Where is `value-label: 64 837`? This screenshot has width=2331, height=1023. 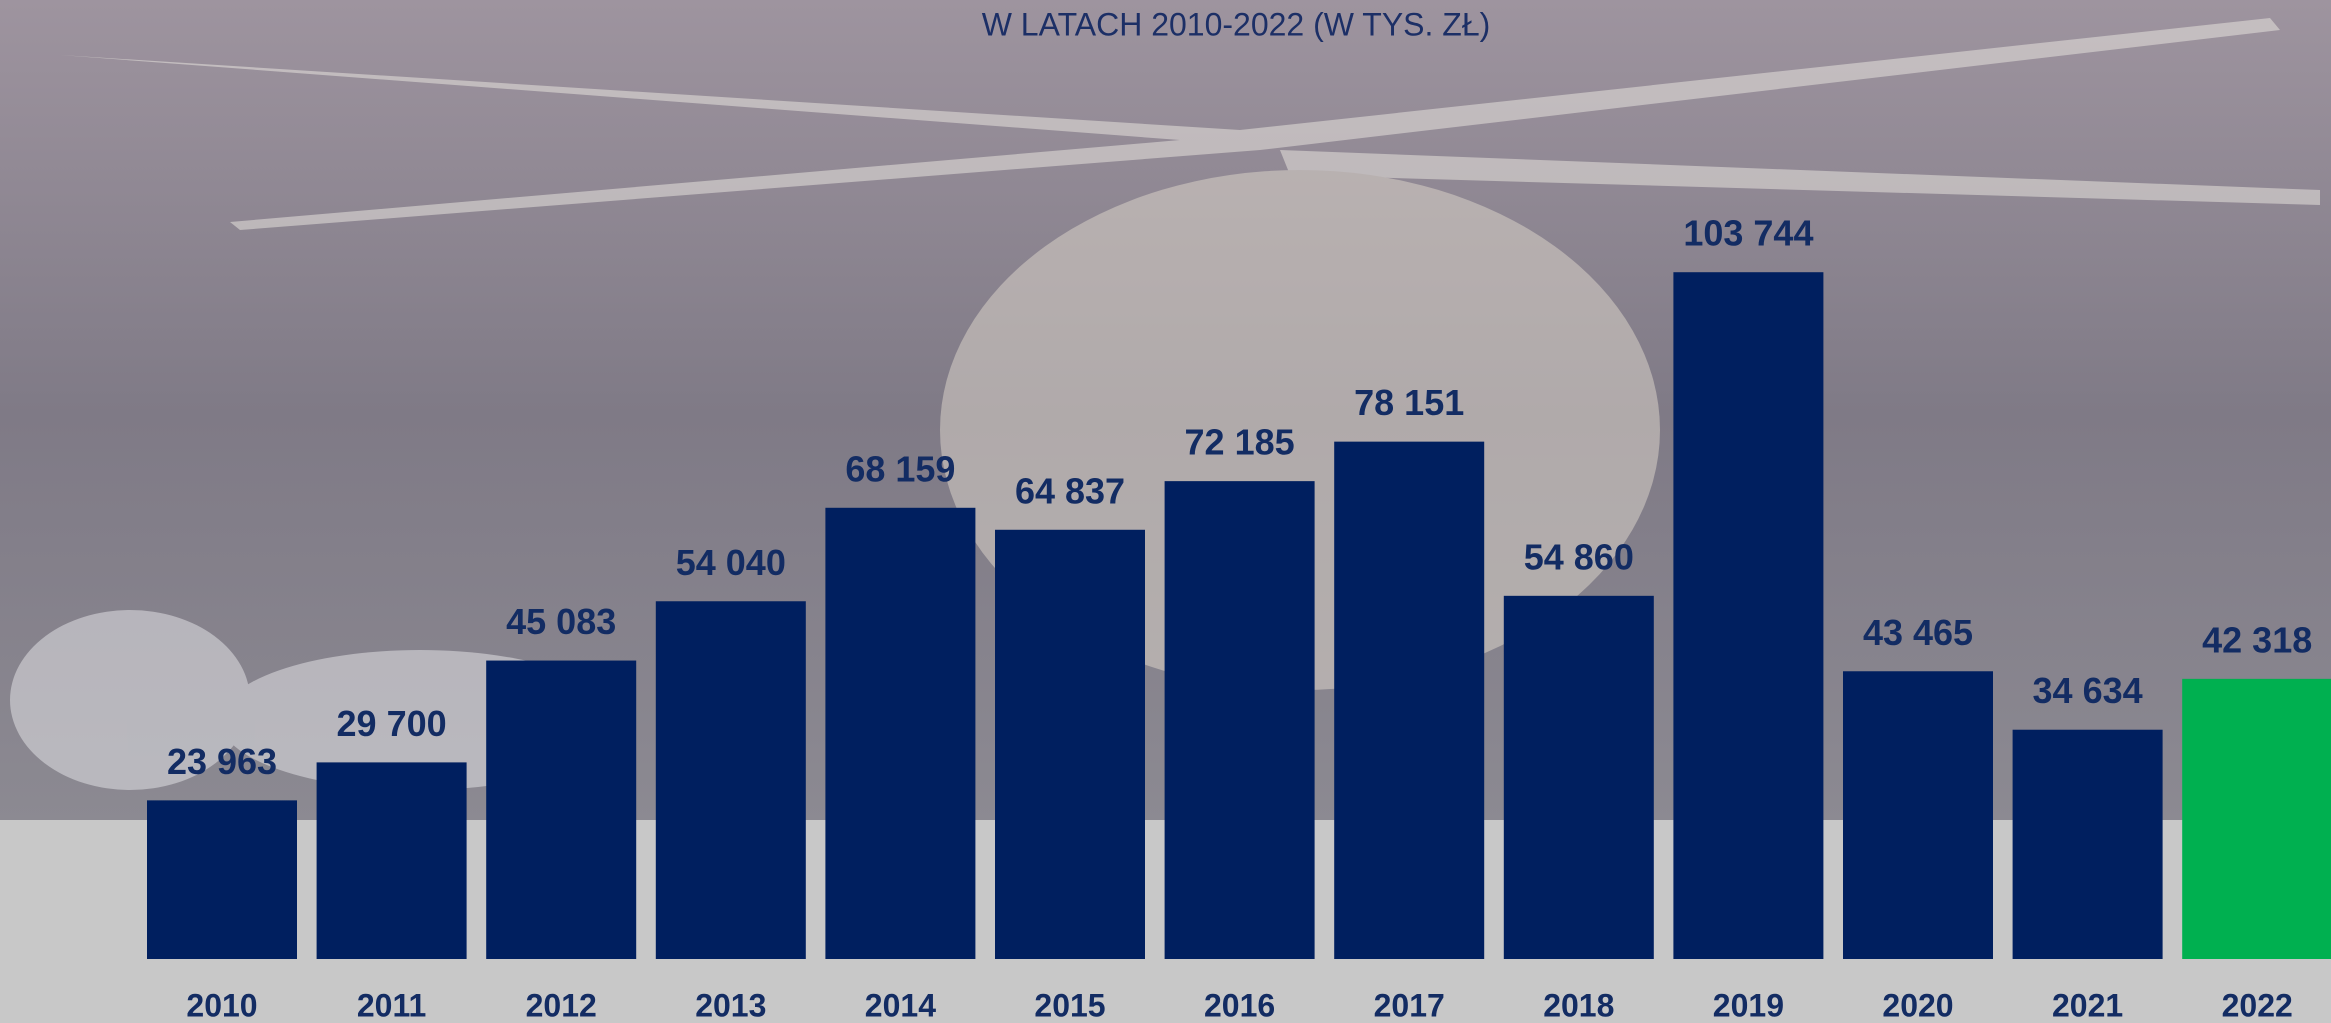 value-label: 64 837 is located at coordinates (1070, 490).